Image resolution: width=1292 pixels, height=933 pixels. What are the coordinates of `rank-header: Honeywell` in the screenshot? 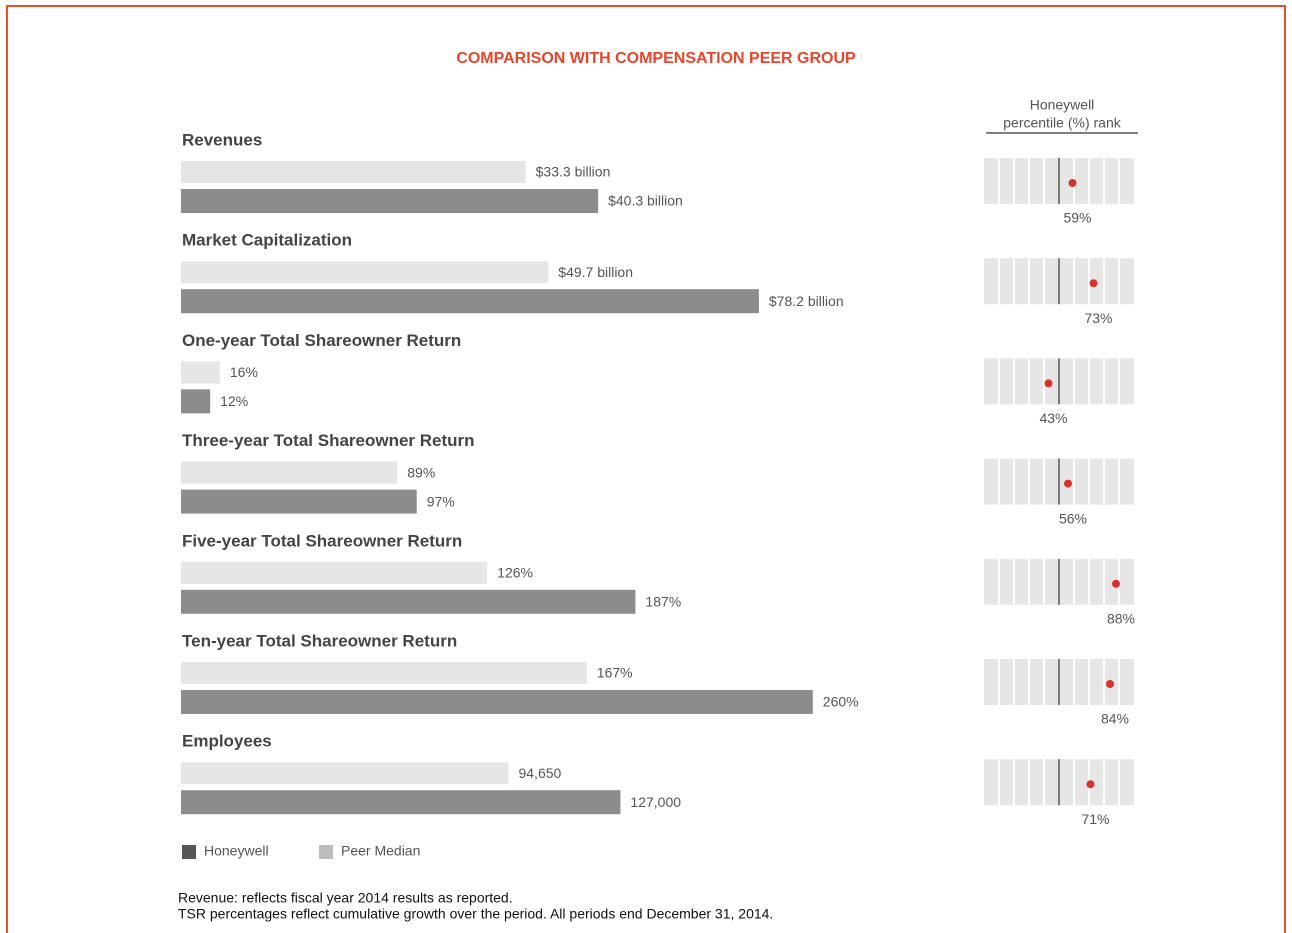 It's located at (1062, 105).